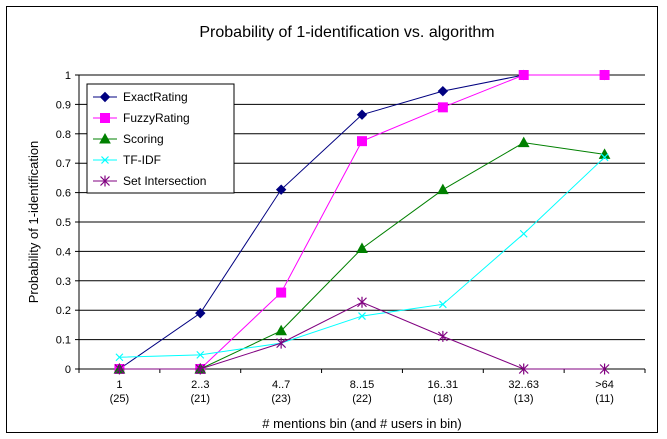 The width and height of the screenshot is (667, 439). What do you see at coordinates (604, 385) in the screenshot?
I see `x-tick-label: >64` at bounding box center [604, 385].